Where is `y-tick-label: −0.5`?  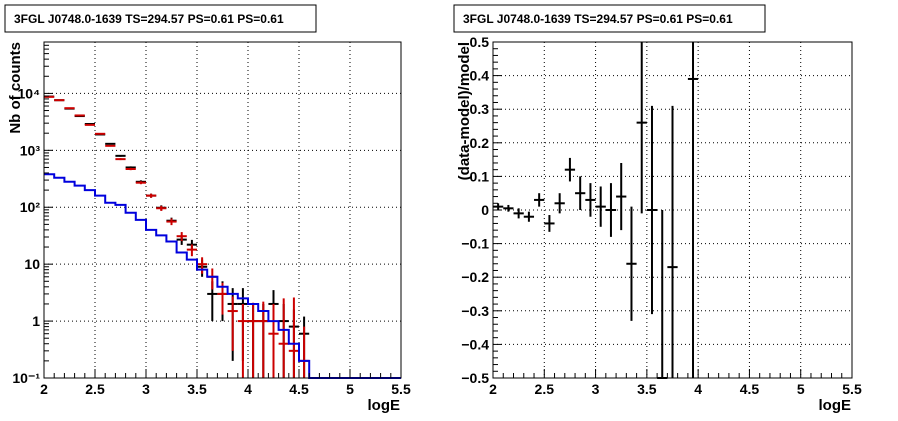 y-tick-label: −0.5 is located at coordinates (475, 378).